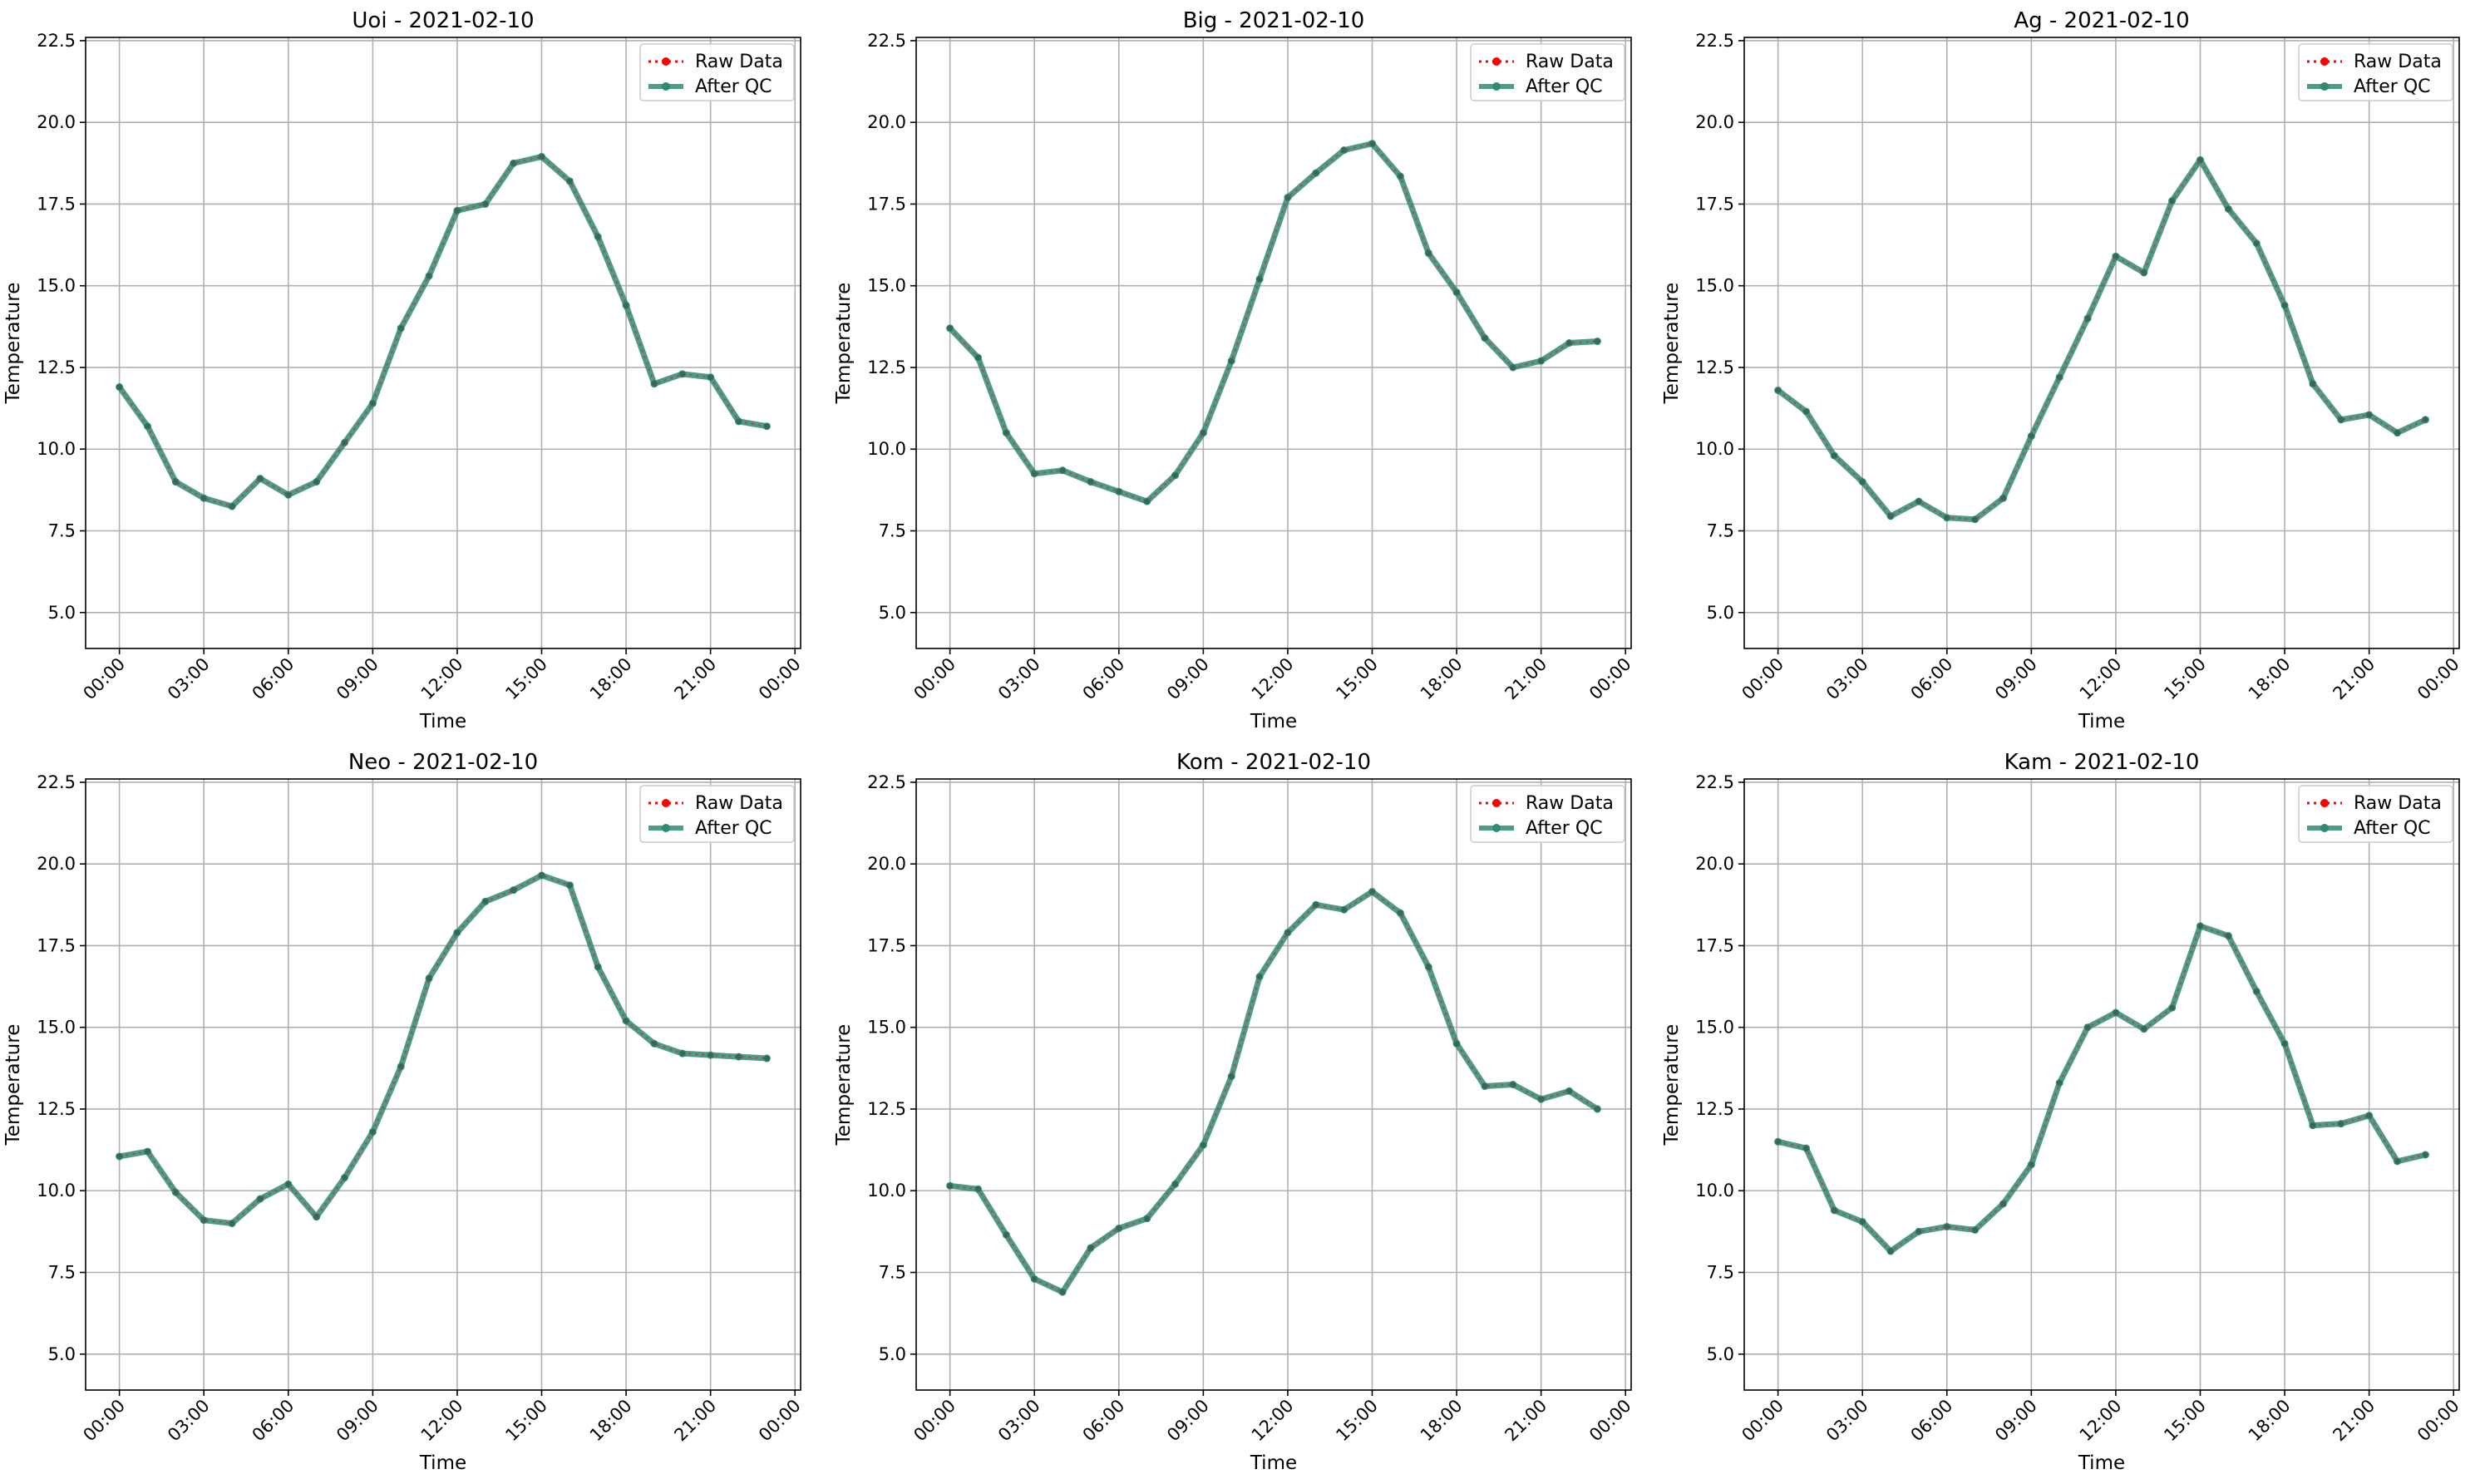 The width and height of the screenshot is (2480, 1484). What do you see at coordinates (2101, 20) in the screenshot?
I see `subplot-title: Ag - 2021-02-10` at bounding box center [2101, 20].